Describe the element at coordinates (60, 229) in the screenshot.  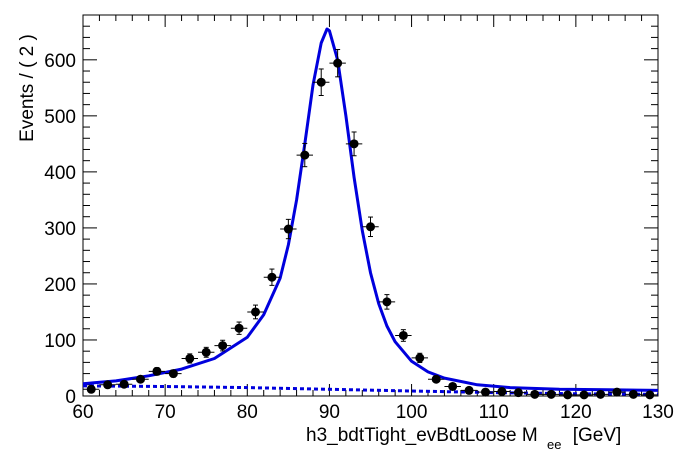
I see `y-tick-label: 300` at that location.